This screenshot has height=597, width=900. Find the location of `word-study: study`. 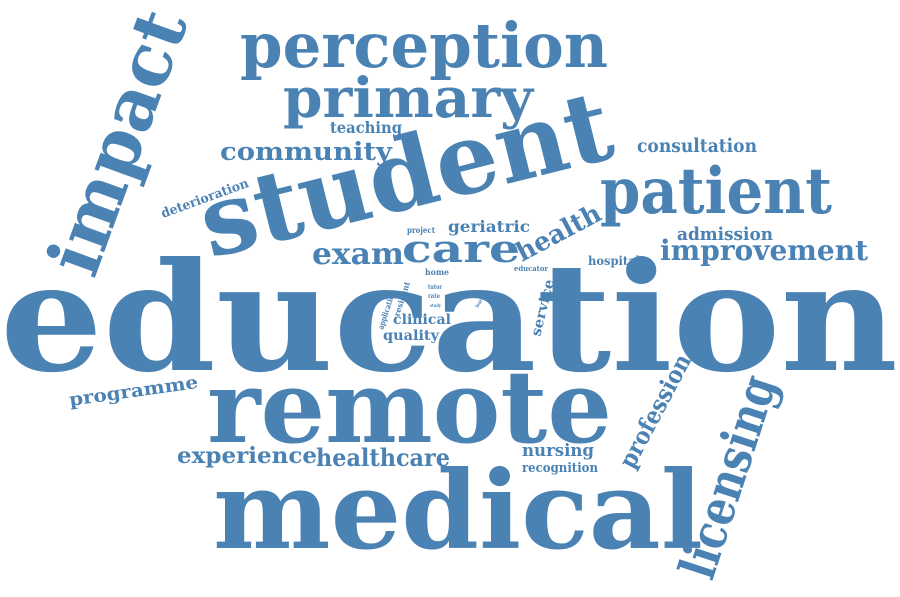

word-study: study is located at coordinates (436, 306).